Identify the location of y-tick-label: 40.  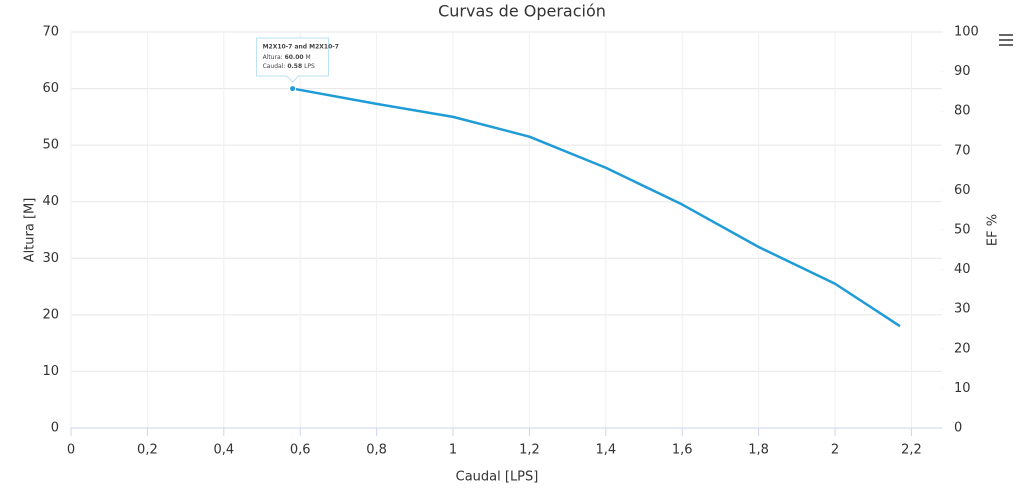
(50, 201).